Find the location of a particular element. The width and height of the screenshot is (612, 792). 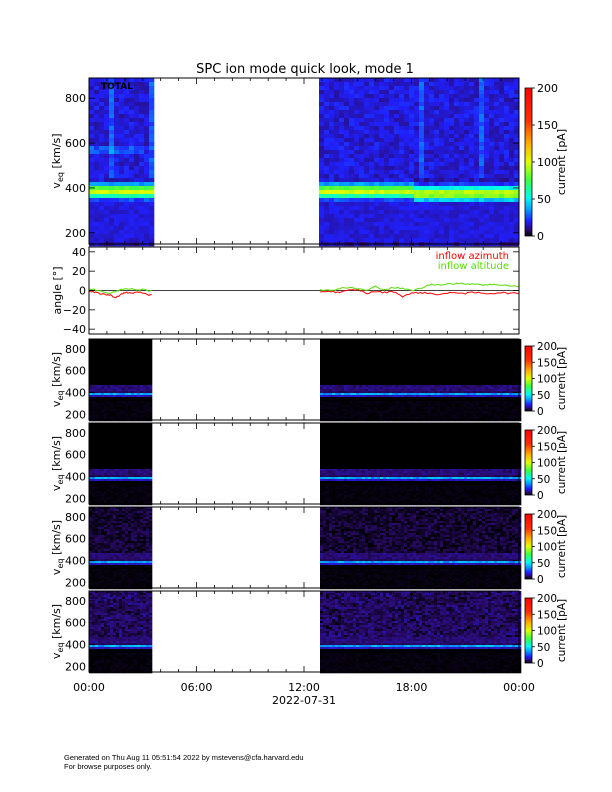

y-tick-label: −20 is located at coordinates (74, 310).